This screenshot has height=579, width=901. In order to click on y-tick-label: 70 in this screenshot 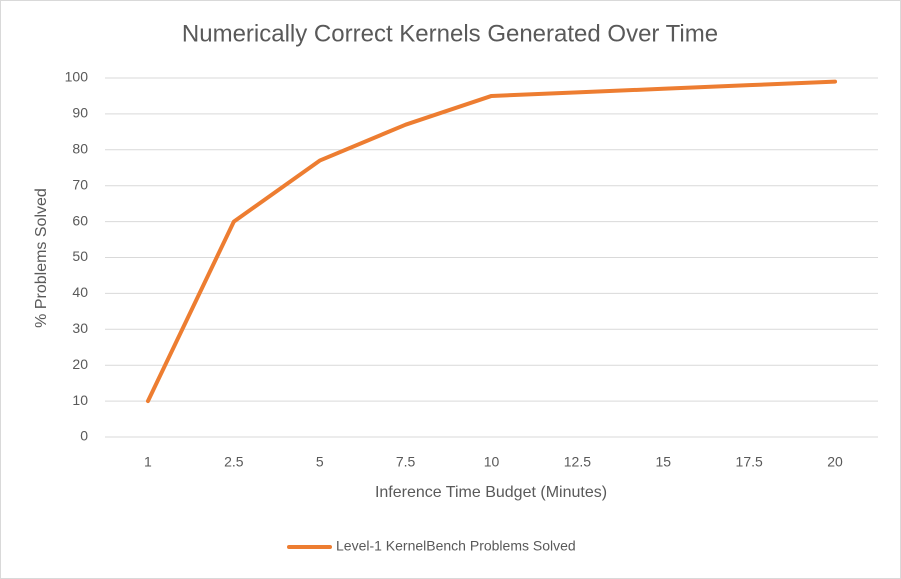, I will do `click(80, 184)`.